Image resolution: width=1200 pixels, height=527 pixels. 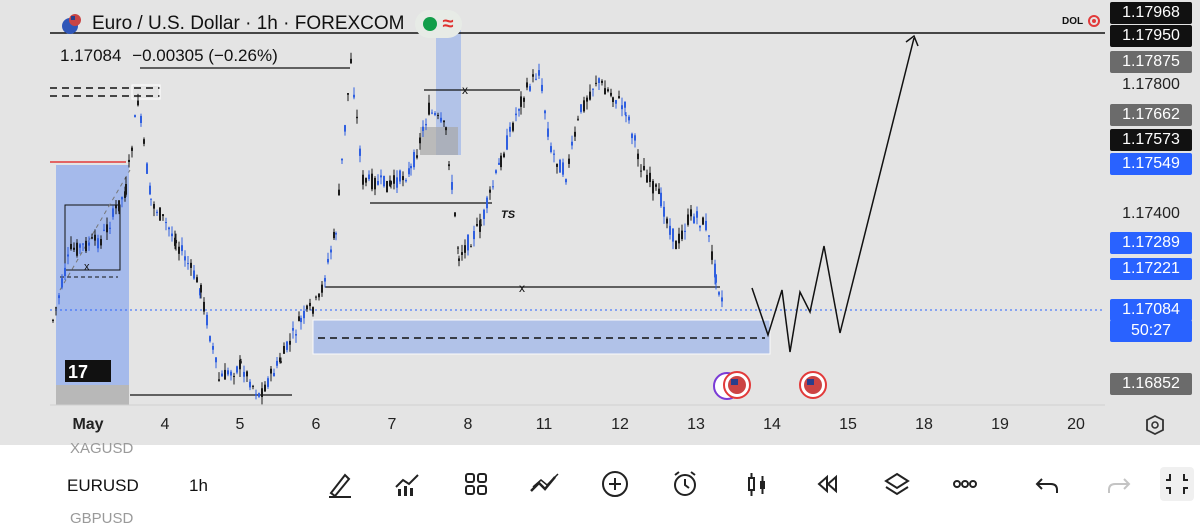 What do you see at coordinates (1047, 484) in the screenshot?
I see `undo-icon` at bounding box center [1047, 484].